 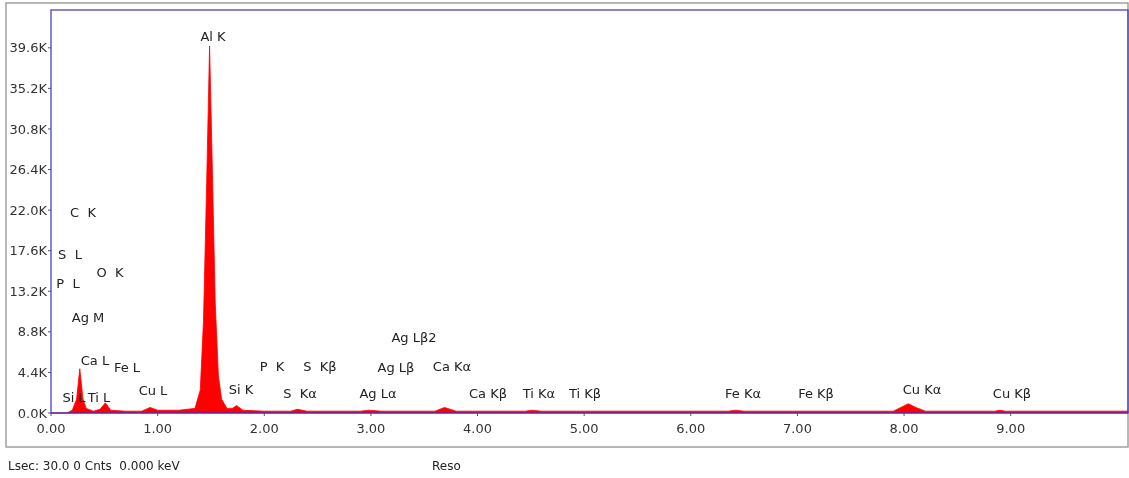 I want to click on y-tick-label: 26.4K, so click(x=28, y=170).